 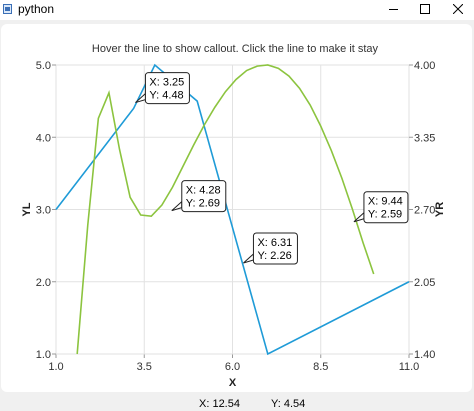 I want to click on callout-y-label: Y: 2.26, so click(x=274, y=256).